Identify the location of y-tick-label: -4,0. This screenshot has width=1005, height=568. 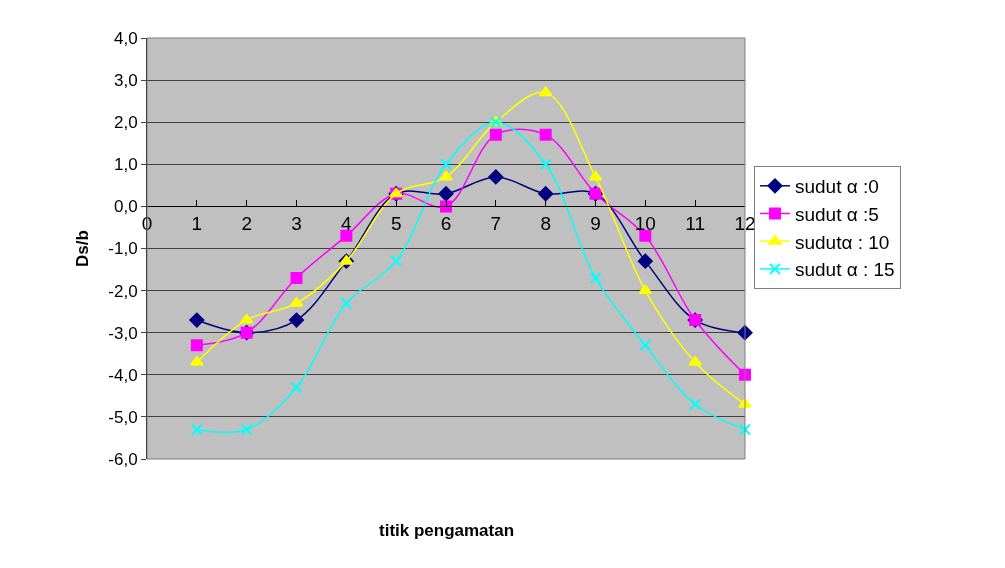
(123, 375).